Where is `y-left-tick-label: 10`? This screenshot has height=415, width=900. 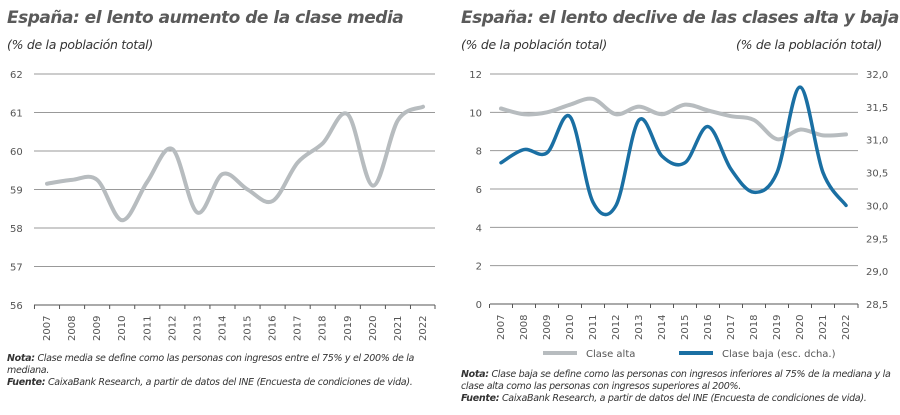 y-left-tick-label: 10 is located at coordinates (475, 113).